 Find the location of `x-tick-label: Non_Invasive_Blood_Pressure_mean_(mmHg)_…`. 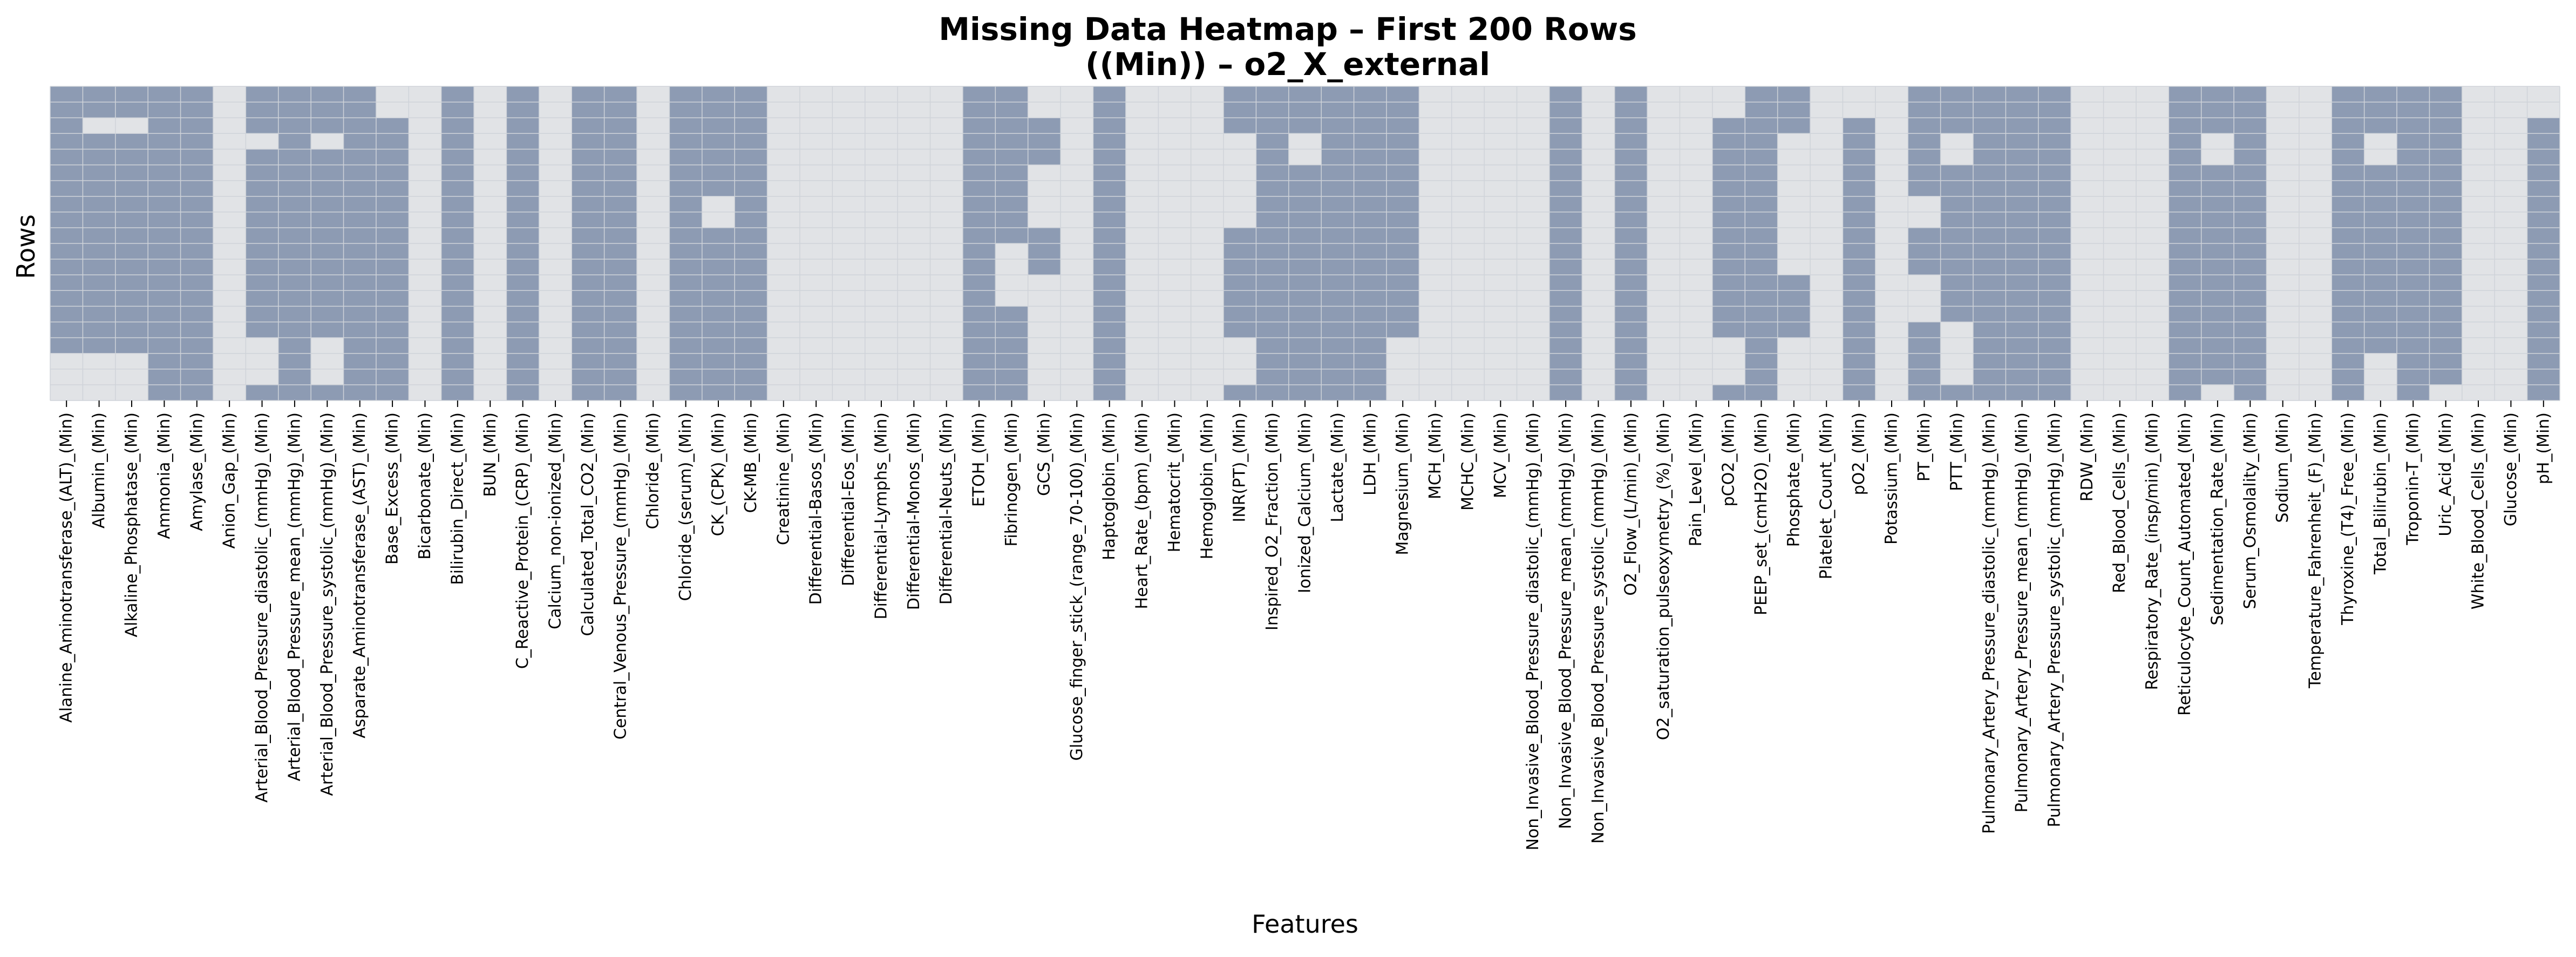

x-tick-label: Non_Invasive_Blood_Pressure_mean_(mmHg)_… is located at coordinates (1566, 620).